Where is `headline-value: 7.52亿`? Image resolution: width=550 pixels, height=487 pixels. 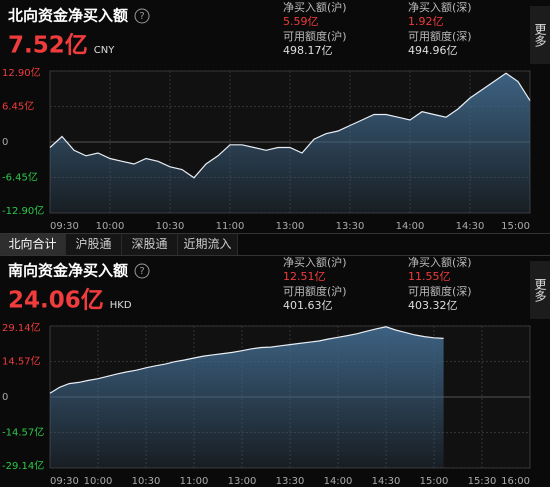 headline-value: 7.52亿 is located at coordinates (48, 46).